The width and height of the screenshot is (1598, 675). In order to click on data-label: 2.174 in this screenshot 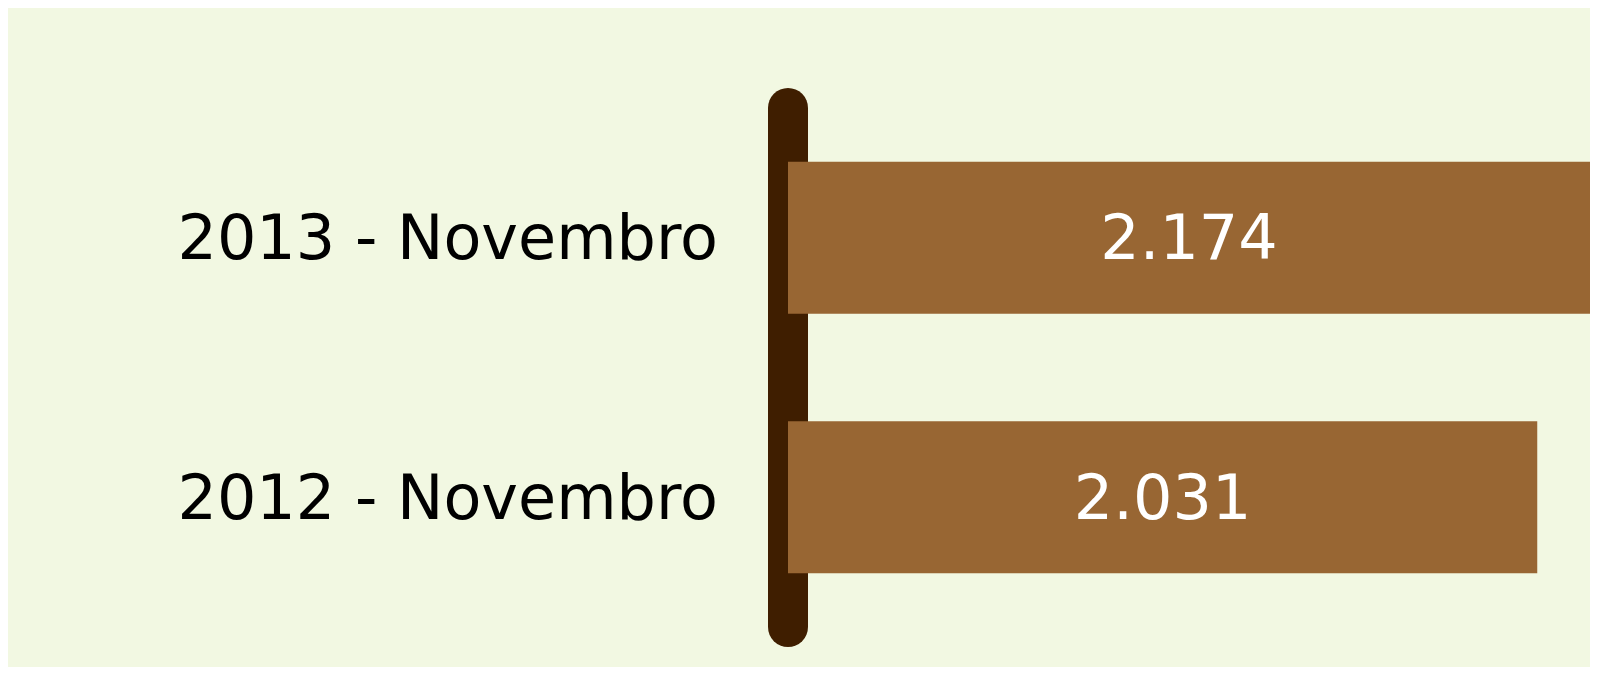, I will do `click(1189, 238)`.